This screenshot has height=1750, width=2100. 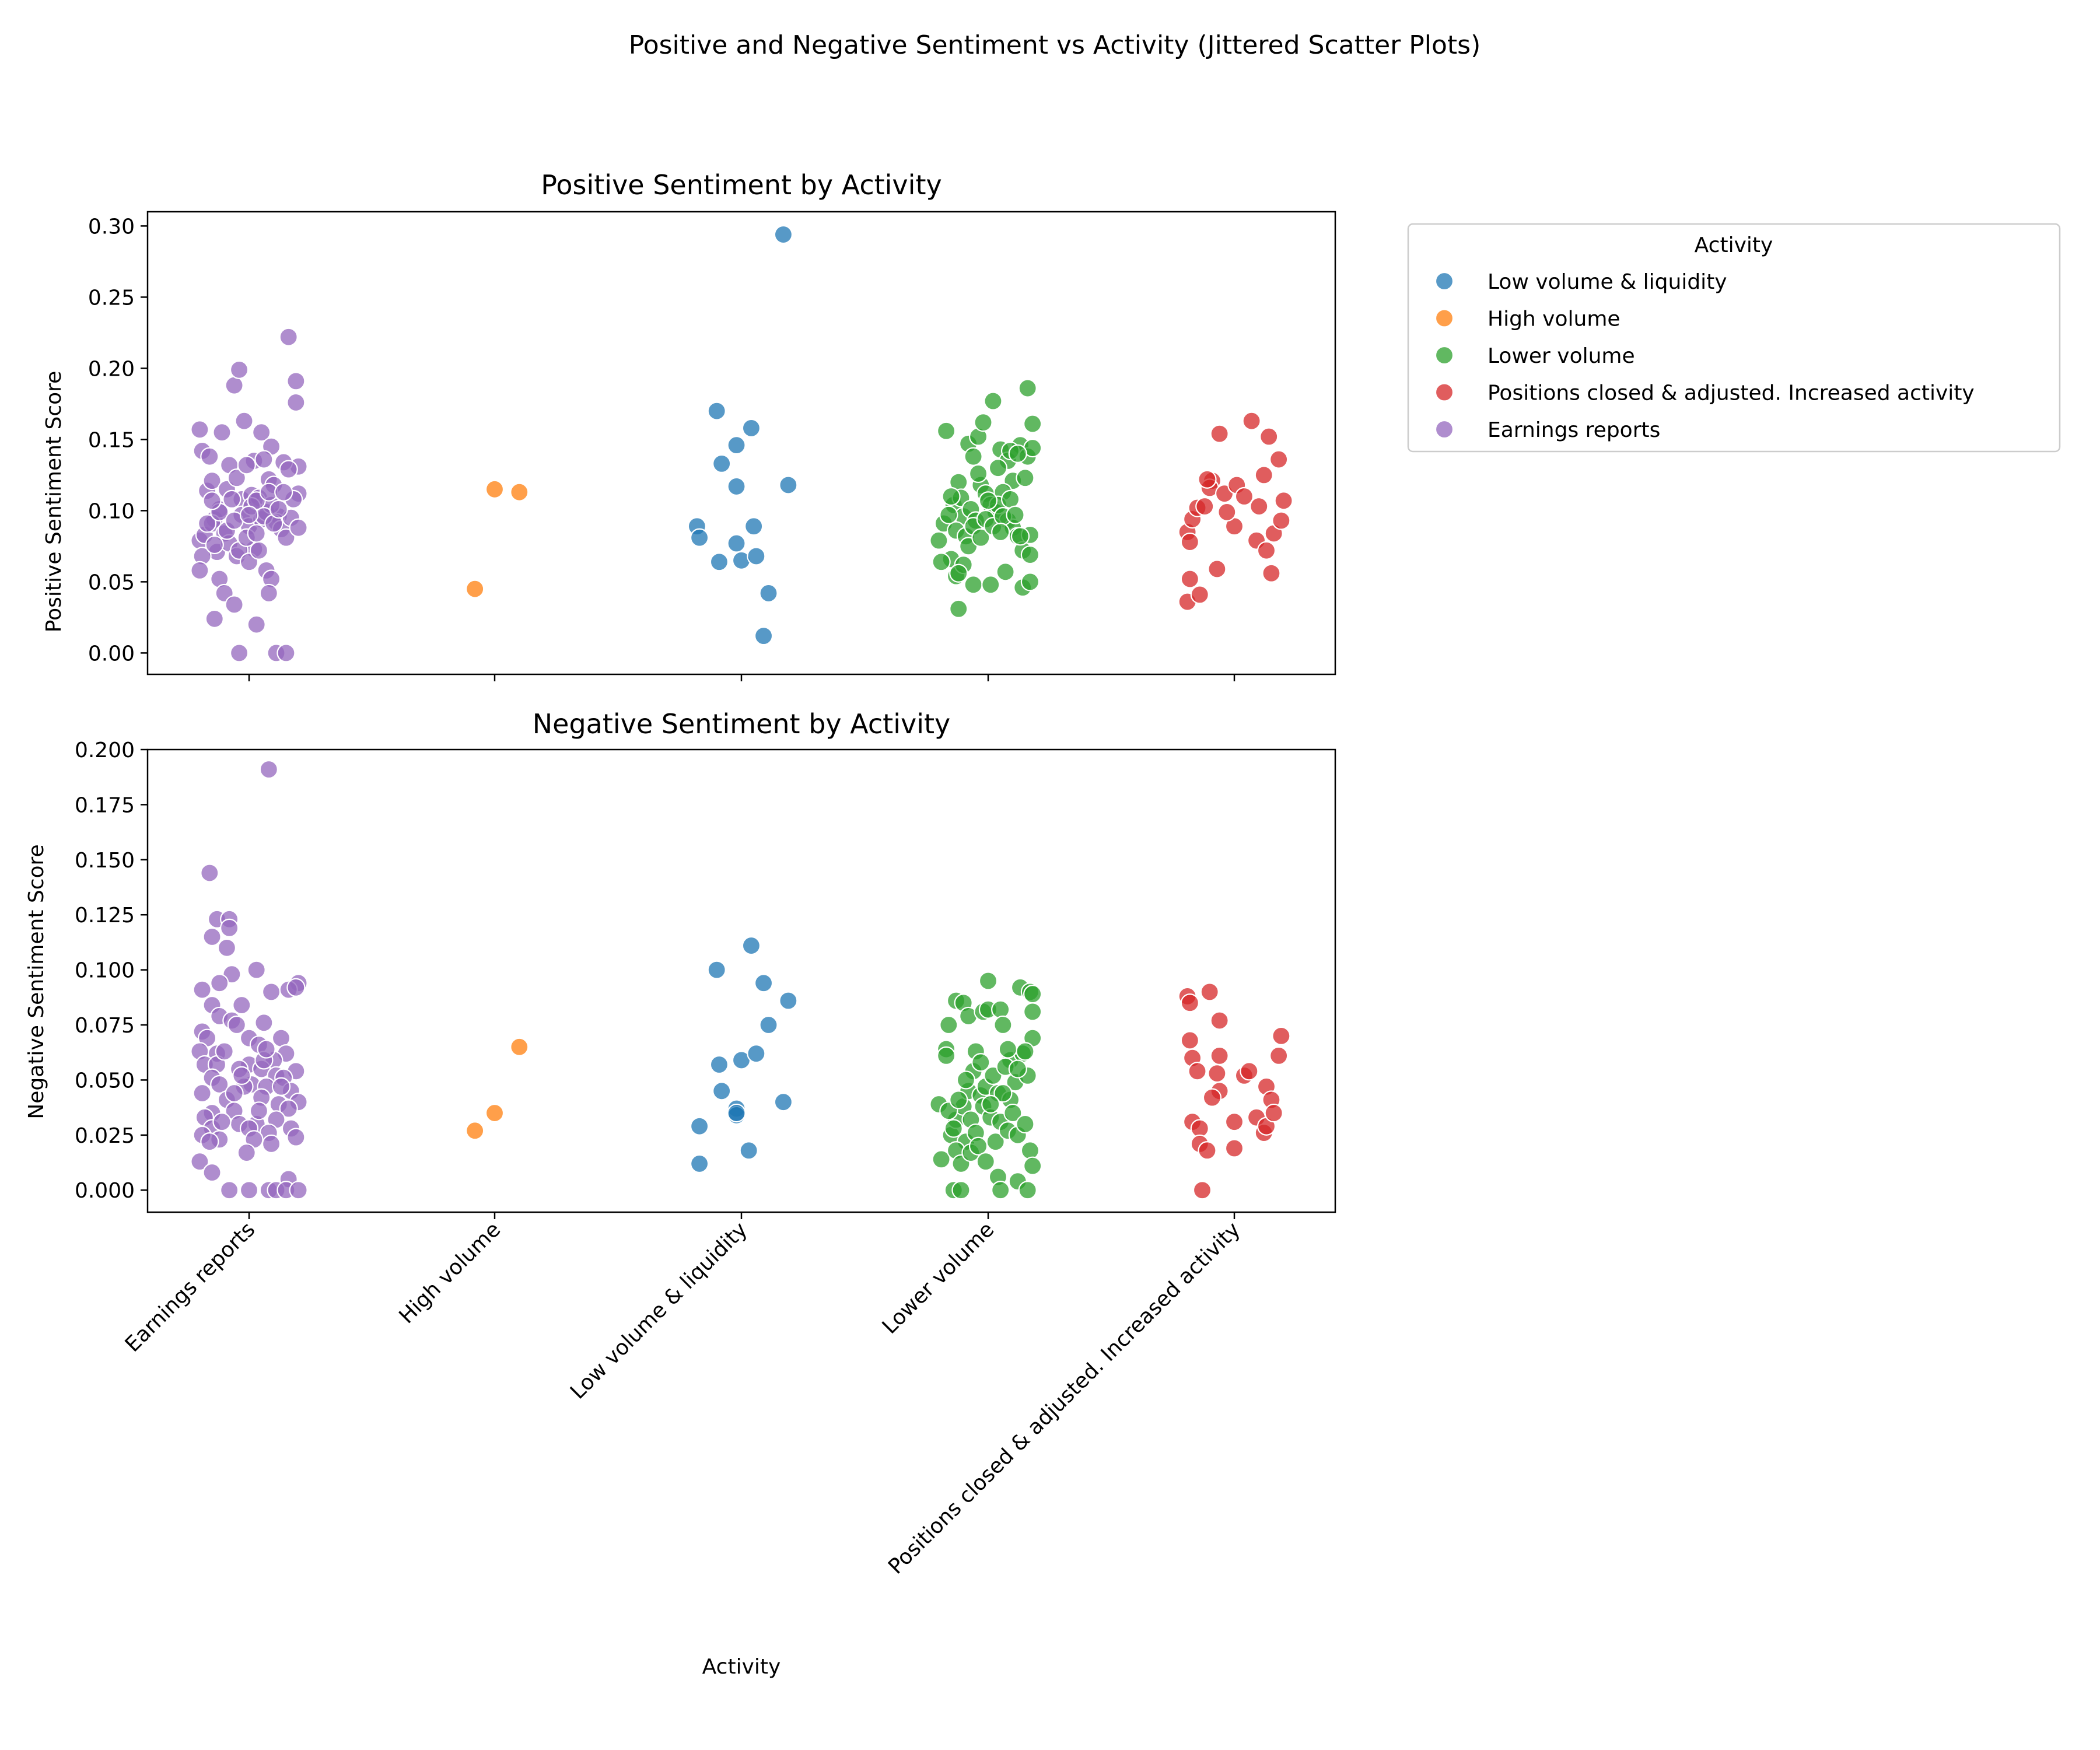 What do you see at coordinates (111, 369) in the screenshot?
I see `y-tick-label: 0.20` at bounding box center [111, 369].